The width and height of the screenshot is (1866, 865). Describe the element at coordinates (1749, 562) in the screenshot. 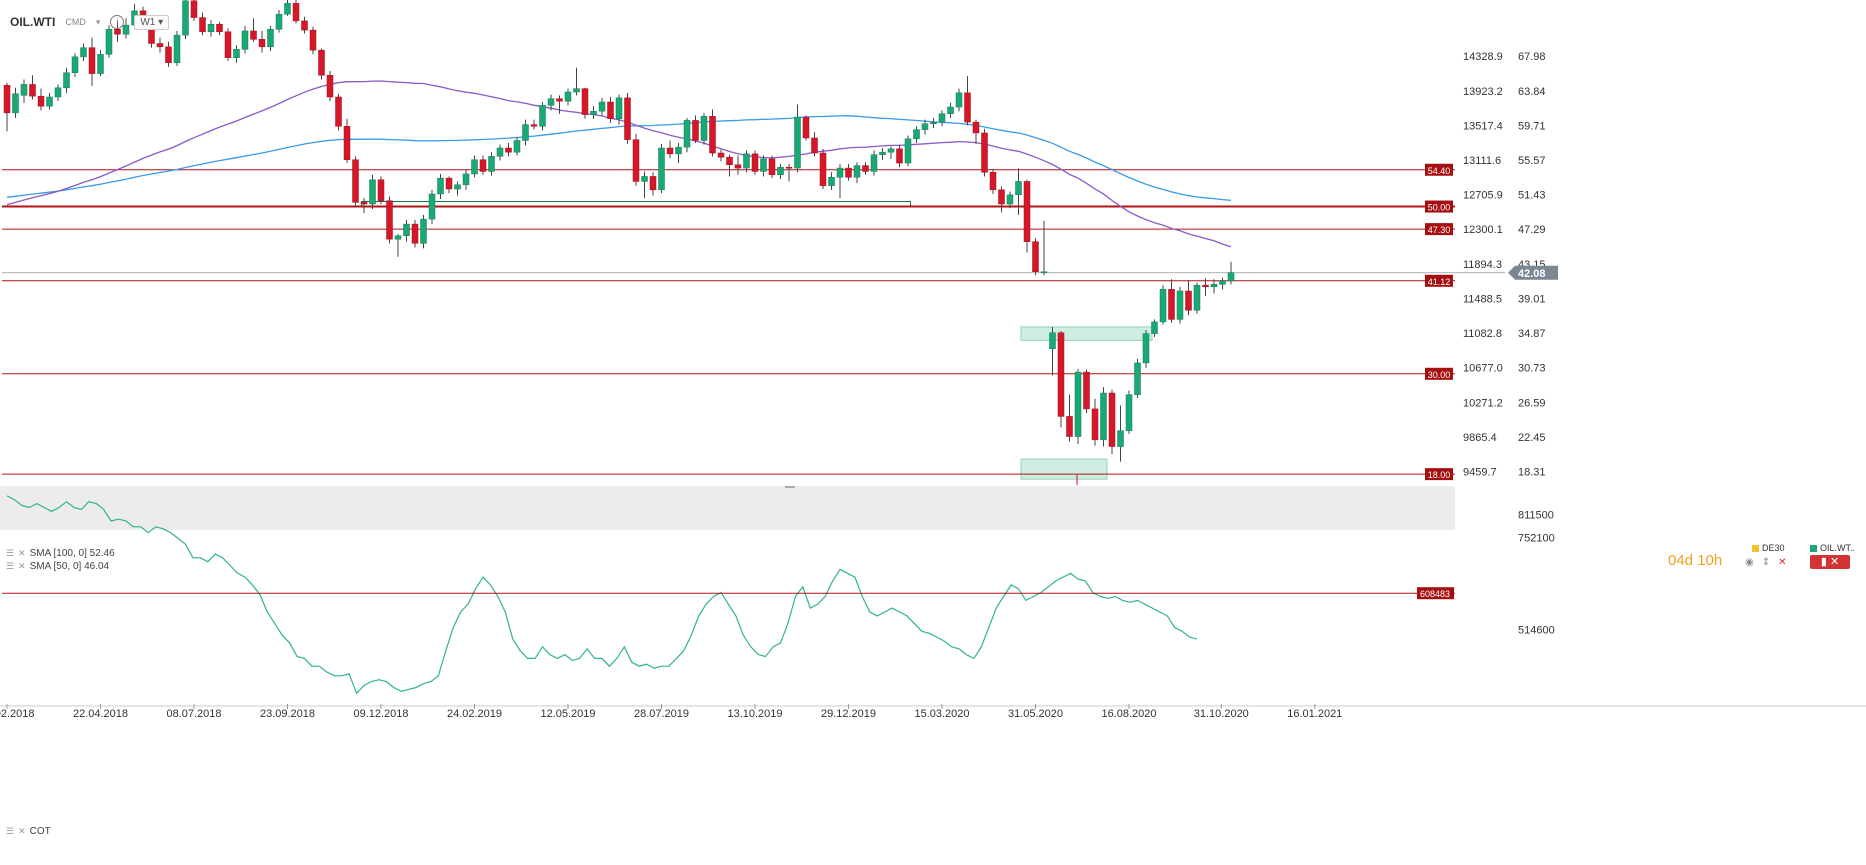

I see `eye-icon: ◉` at that location.